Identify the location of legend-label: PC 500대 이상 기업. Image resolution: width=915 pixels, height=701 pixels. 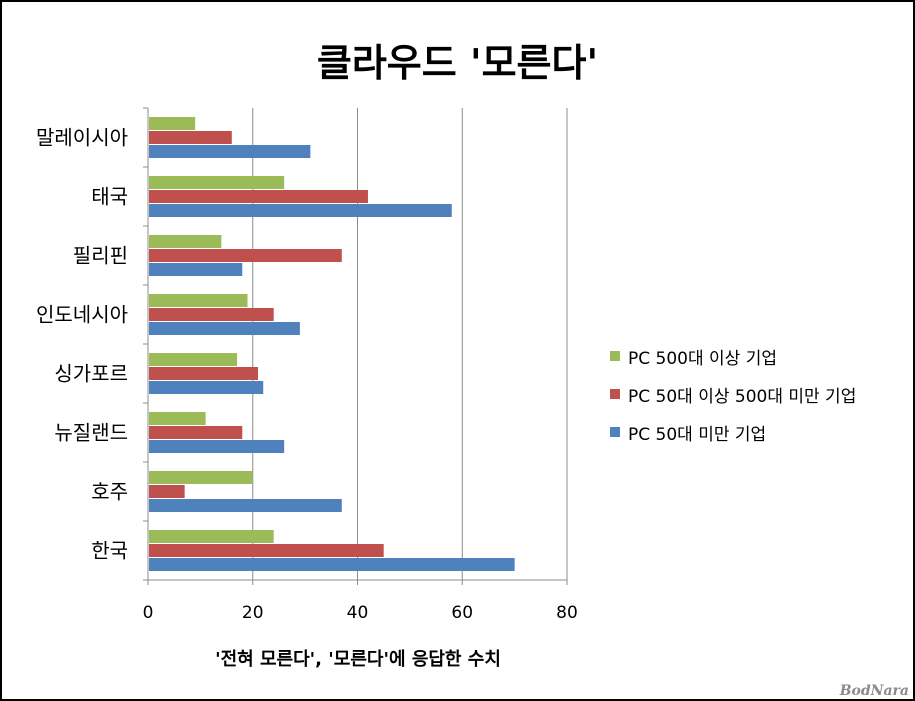
(702, 358).